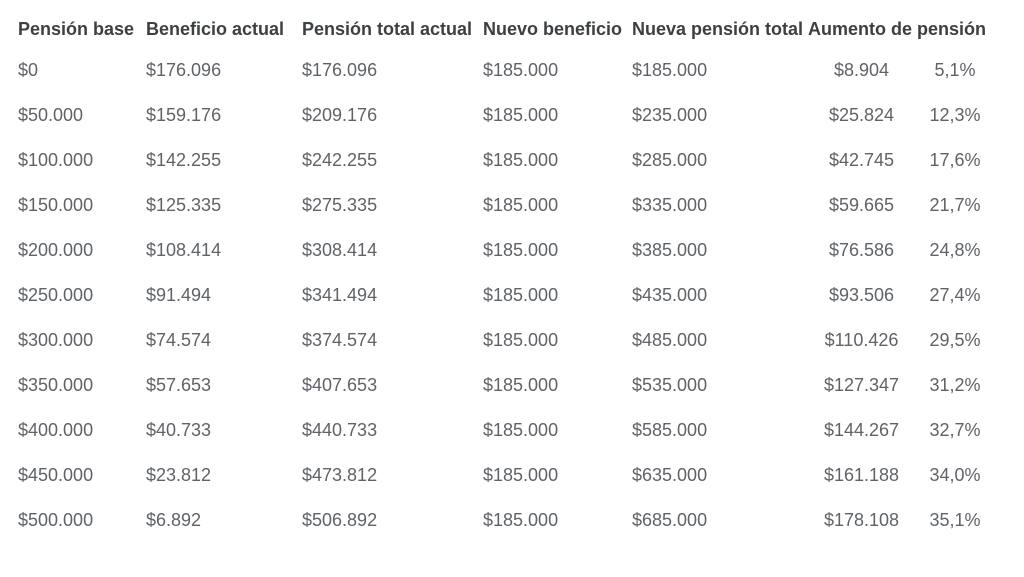 Image resolution: width=1024 pixels, height=577 pixels. What do you see at coordinates (340, 250) in the screenshot?
I see `table-cell: $308.414` at bounding box center [340, 250].